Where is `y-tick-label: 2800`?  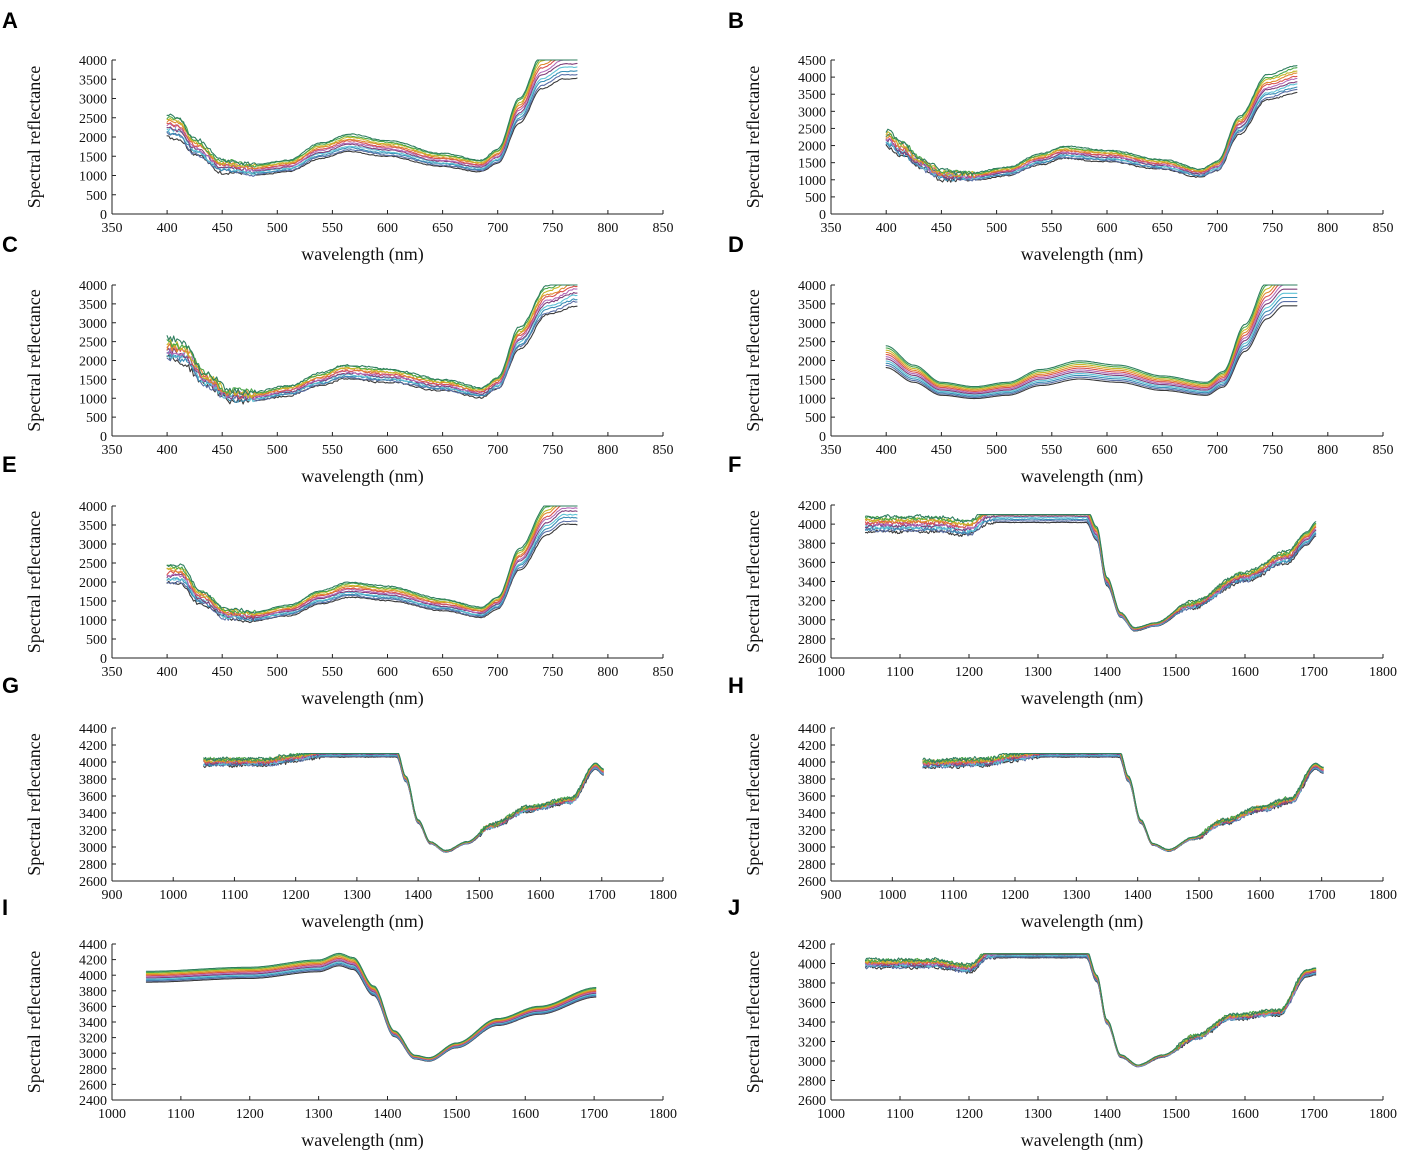 y-tick-label: 2800 is located at coordinates (812, 640).